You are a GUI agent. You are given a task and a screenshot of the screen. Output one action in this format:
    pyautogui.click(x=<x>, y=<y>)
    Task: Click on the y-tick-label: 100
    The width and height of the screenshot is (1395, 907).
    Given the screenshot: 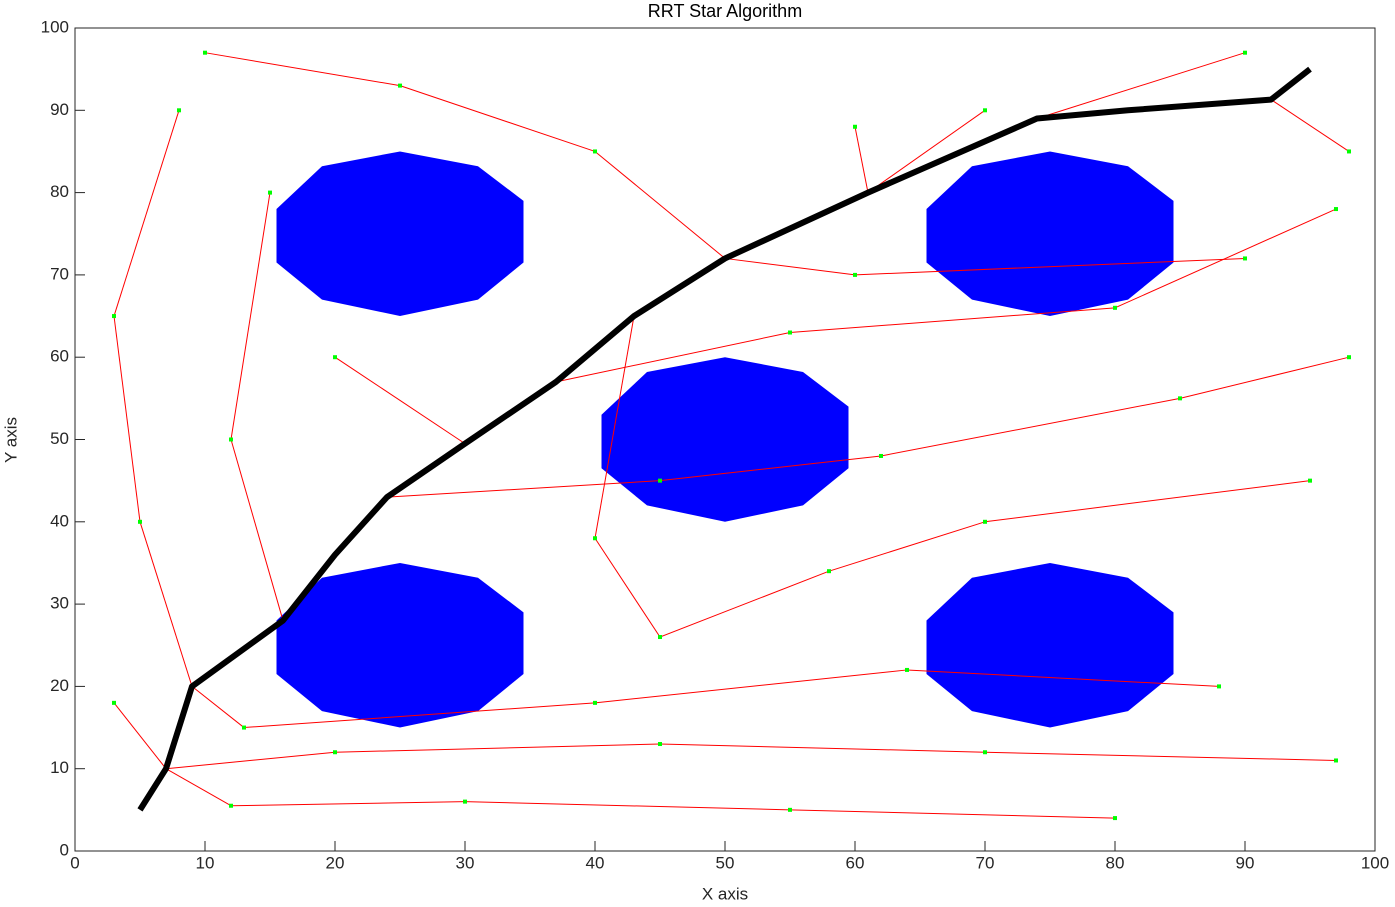 What is the action you would take?
    pyautogui.click(x=55, y=26)
    